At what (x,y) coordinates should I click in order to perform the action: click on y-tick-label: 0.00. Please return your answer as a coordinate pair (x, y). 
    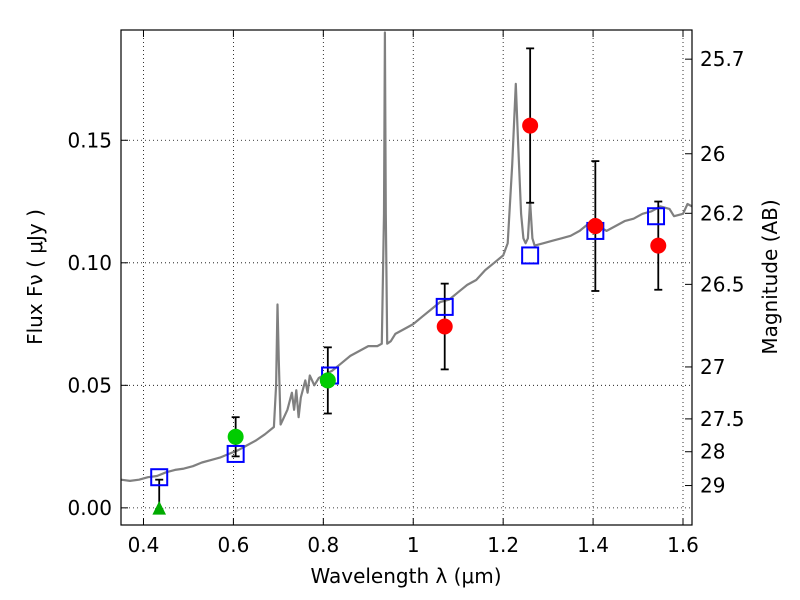
    Looking at the image, I should click on (89, 508).